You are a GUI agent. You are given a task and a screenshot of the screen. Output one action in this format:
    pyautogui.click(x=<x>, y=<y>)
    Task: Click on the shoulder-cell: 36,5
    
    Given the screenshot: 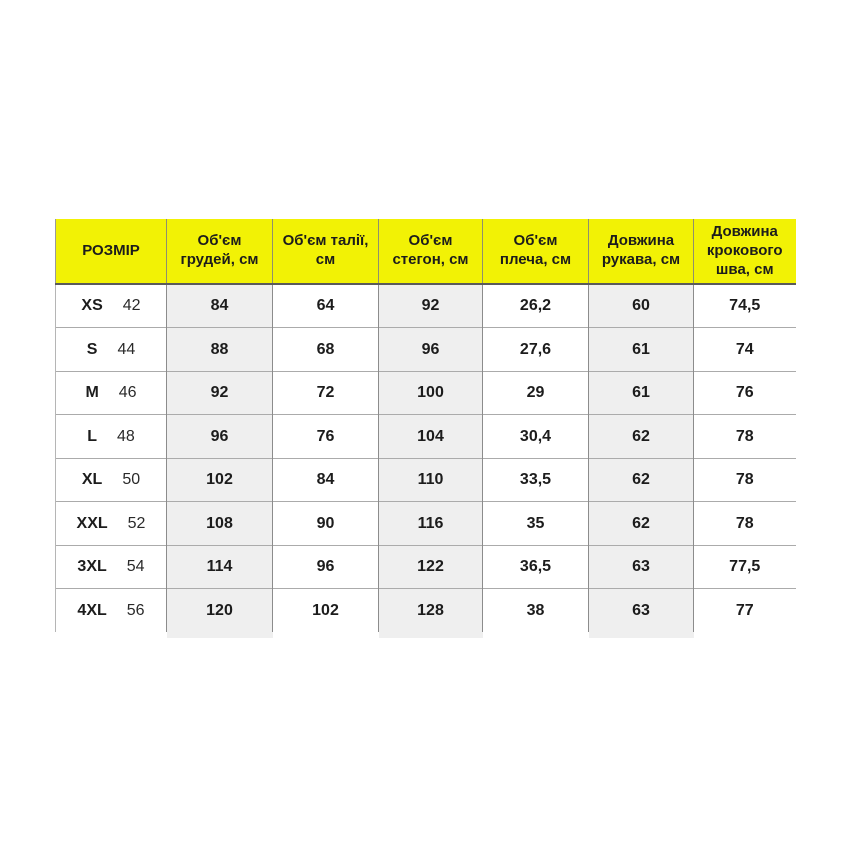 What is the action you would take?
    pyautogui.click(x=535, y=566)
    